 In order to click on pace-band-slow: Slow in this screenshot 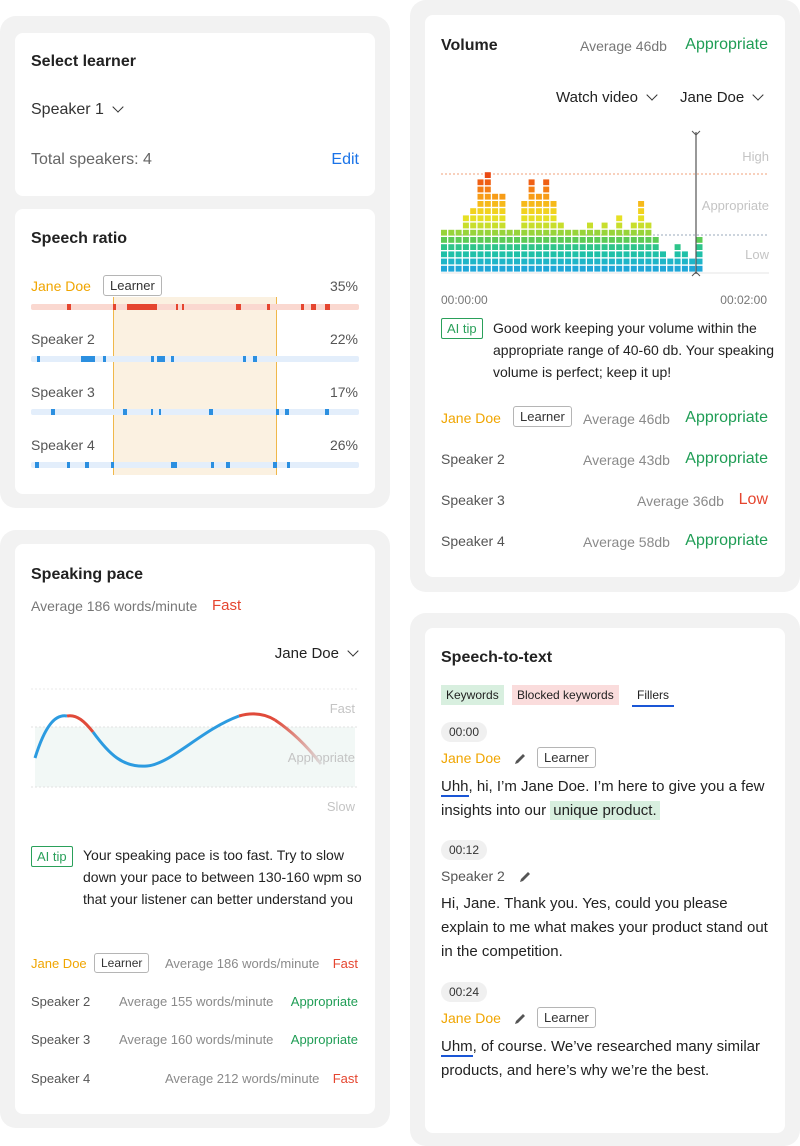, I will do `click(341, 806)`.